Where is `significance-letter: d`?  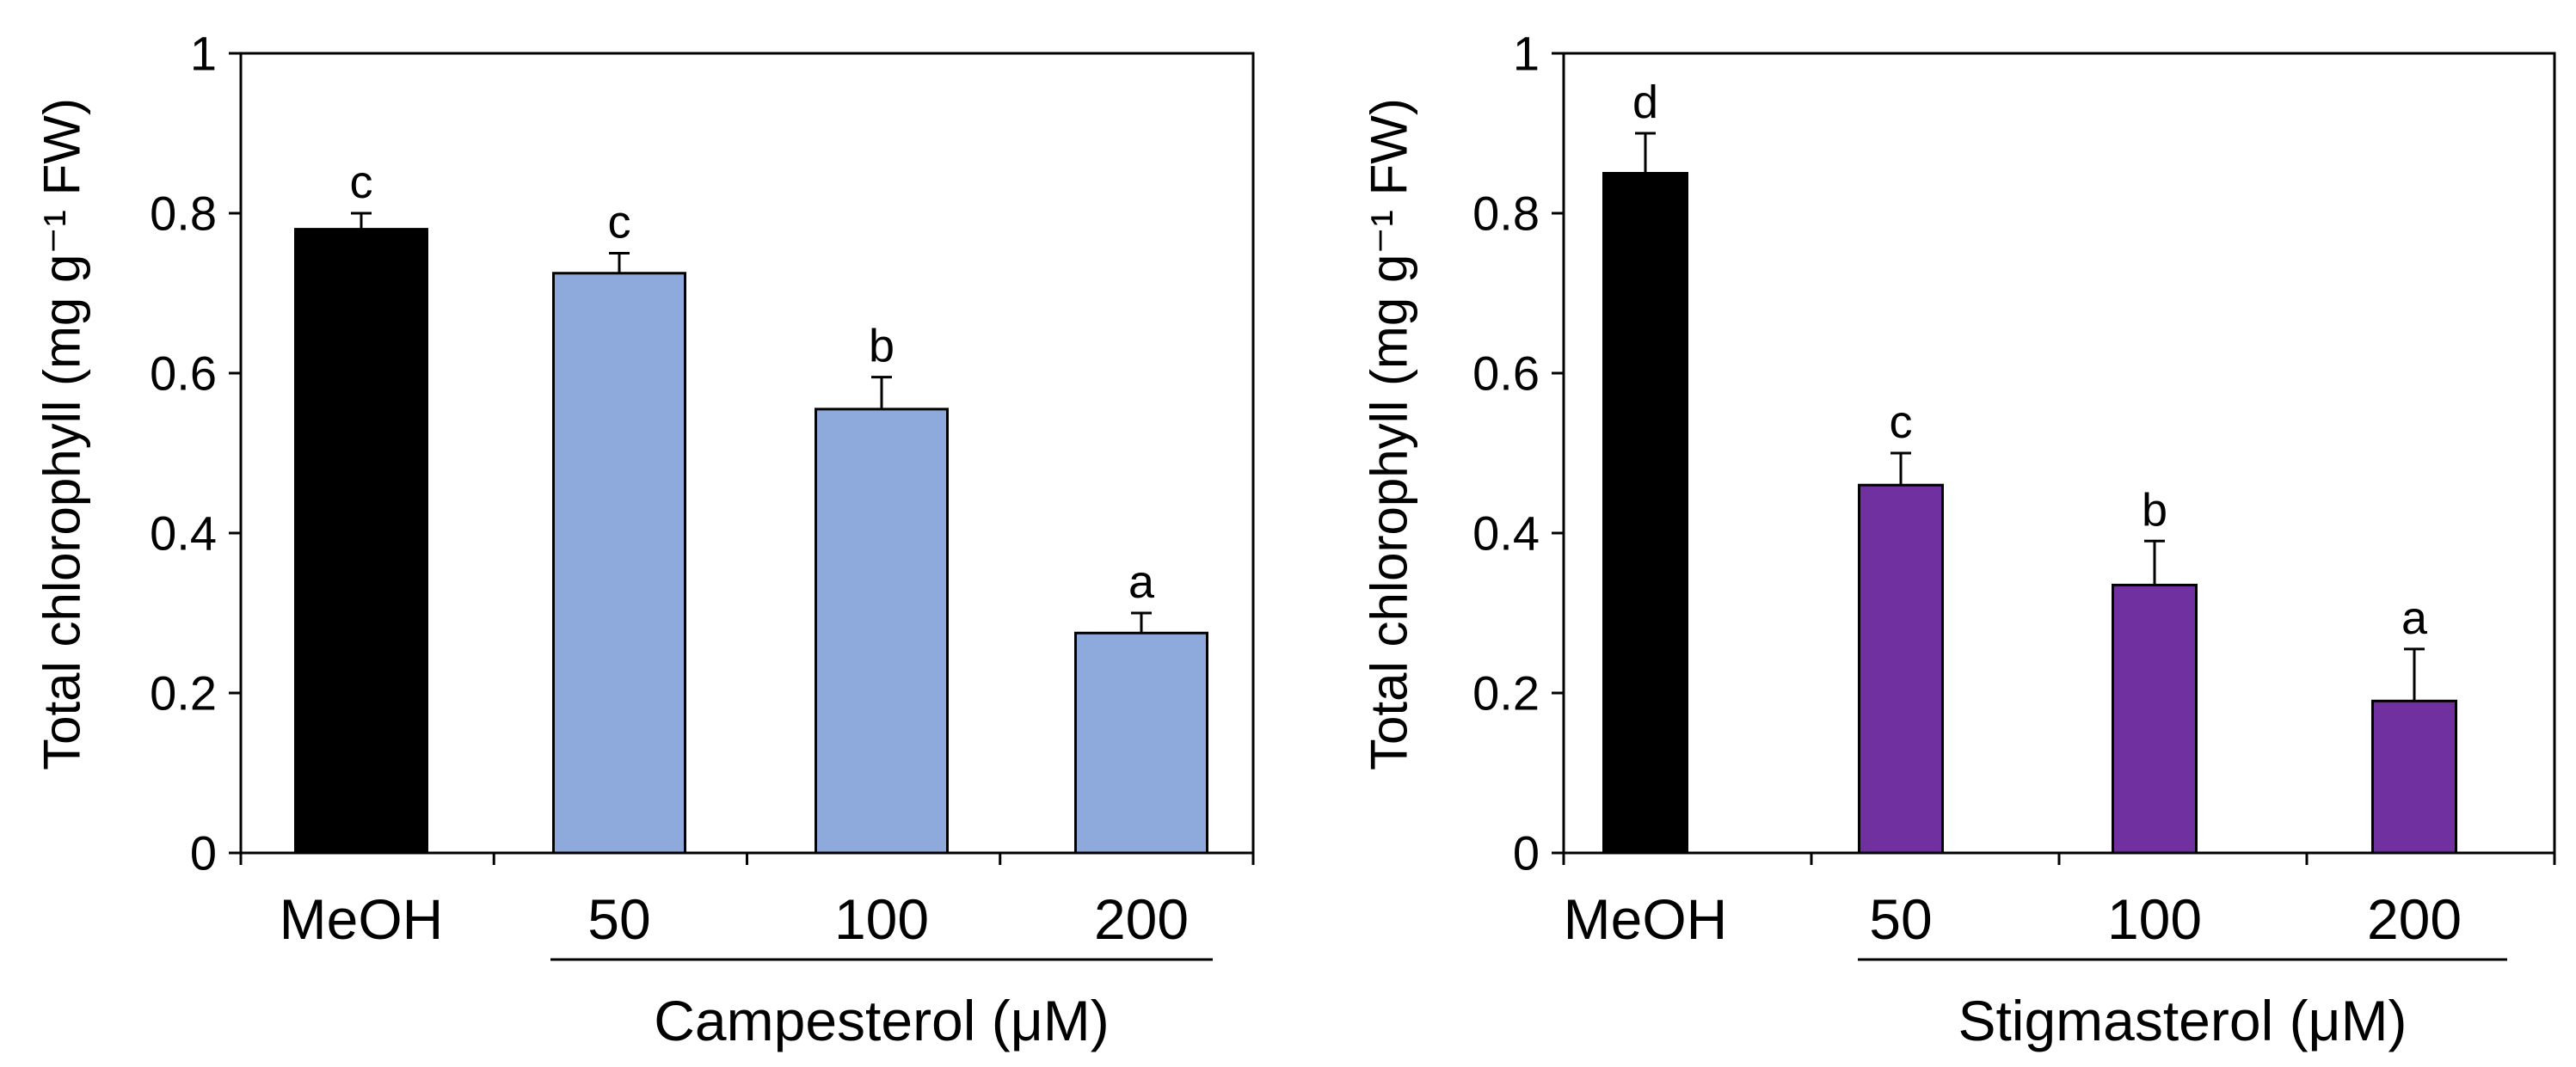
significance-letter: d is located at coordinates (1645, 103).